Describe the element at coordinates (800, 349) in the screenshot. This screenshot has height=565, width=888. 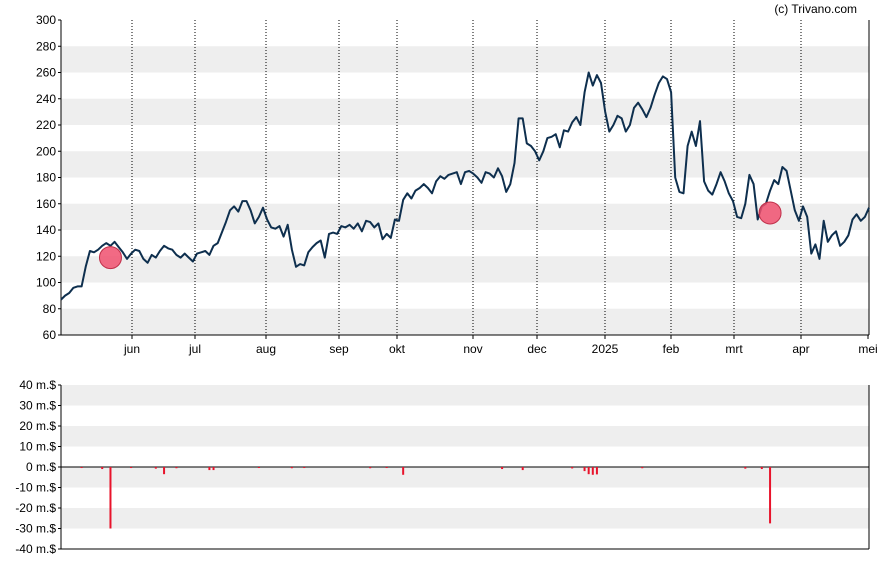
I see `price-x-tick-label: apr` at that location.